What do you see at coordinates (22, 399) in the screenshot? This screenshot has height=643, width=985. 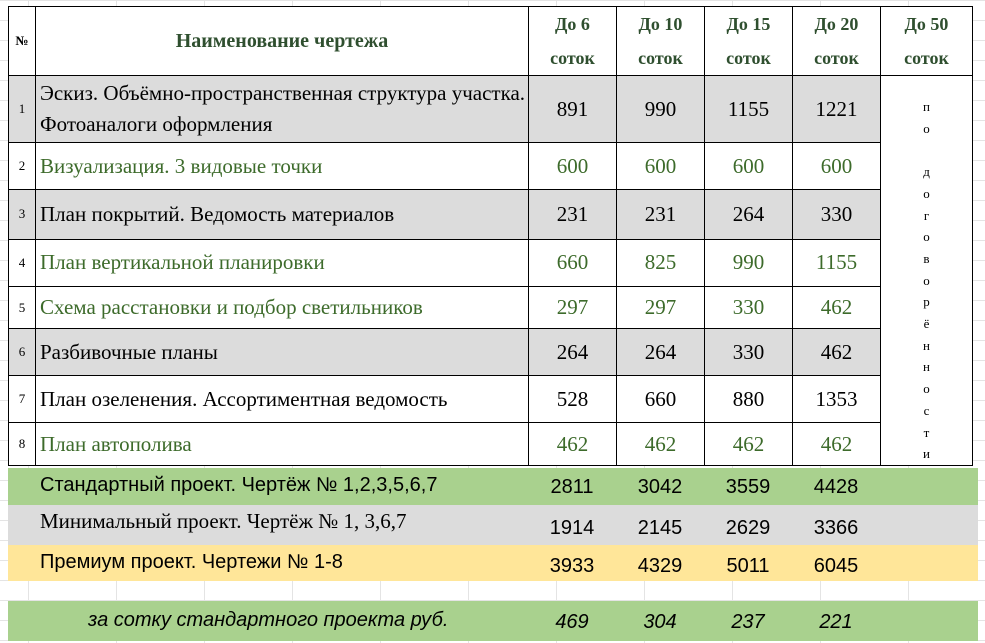 I see `row-number: 7` at bounding box center [22, 399].